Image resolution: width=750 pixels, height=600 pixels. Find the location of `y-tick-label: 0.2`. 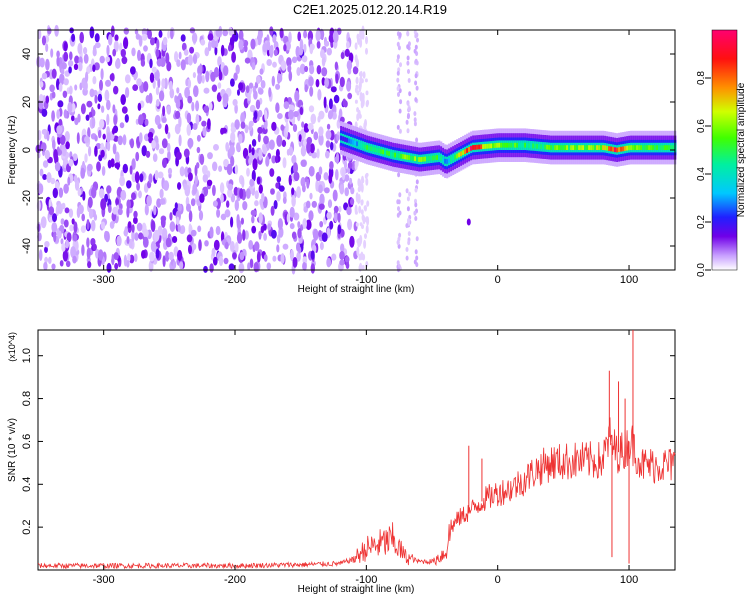

y-tick-label: 0.2 is located at coordinates (27, 526).